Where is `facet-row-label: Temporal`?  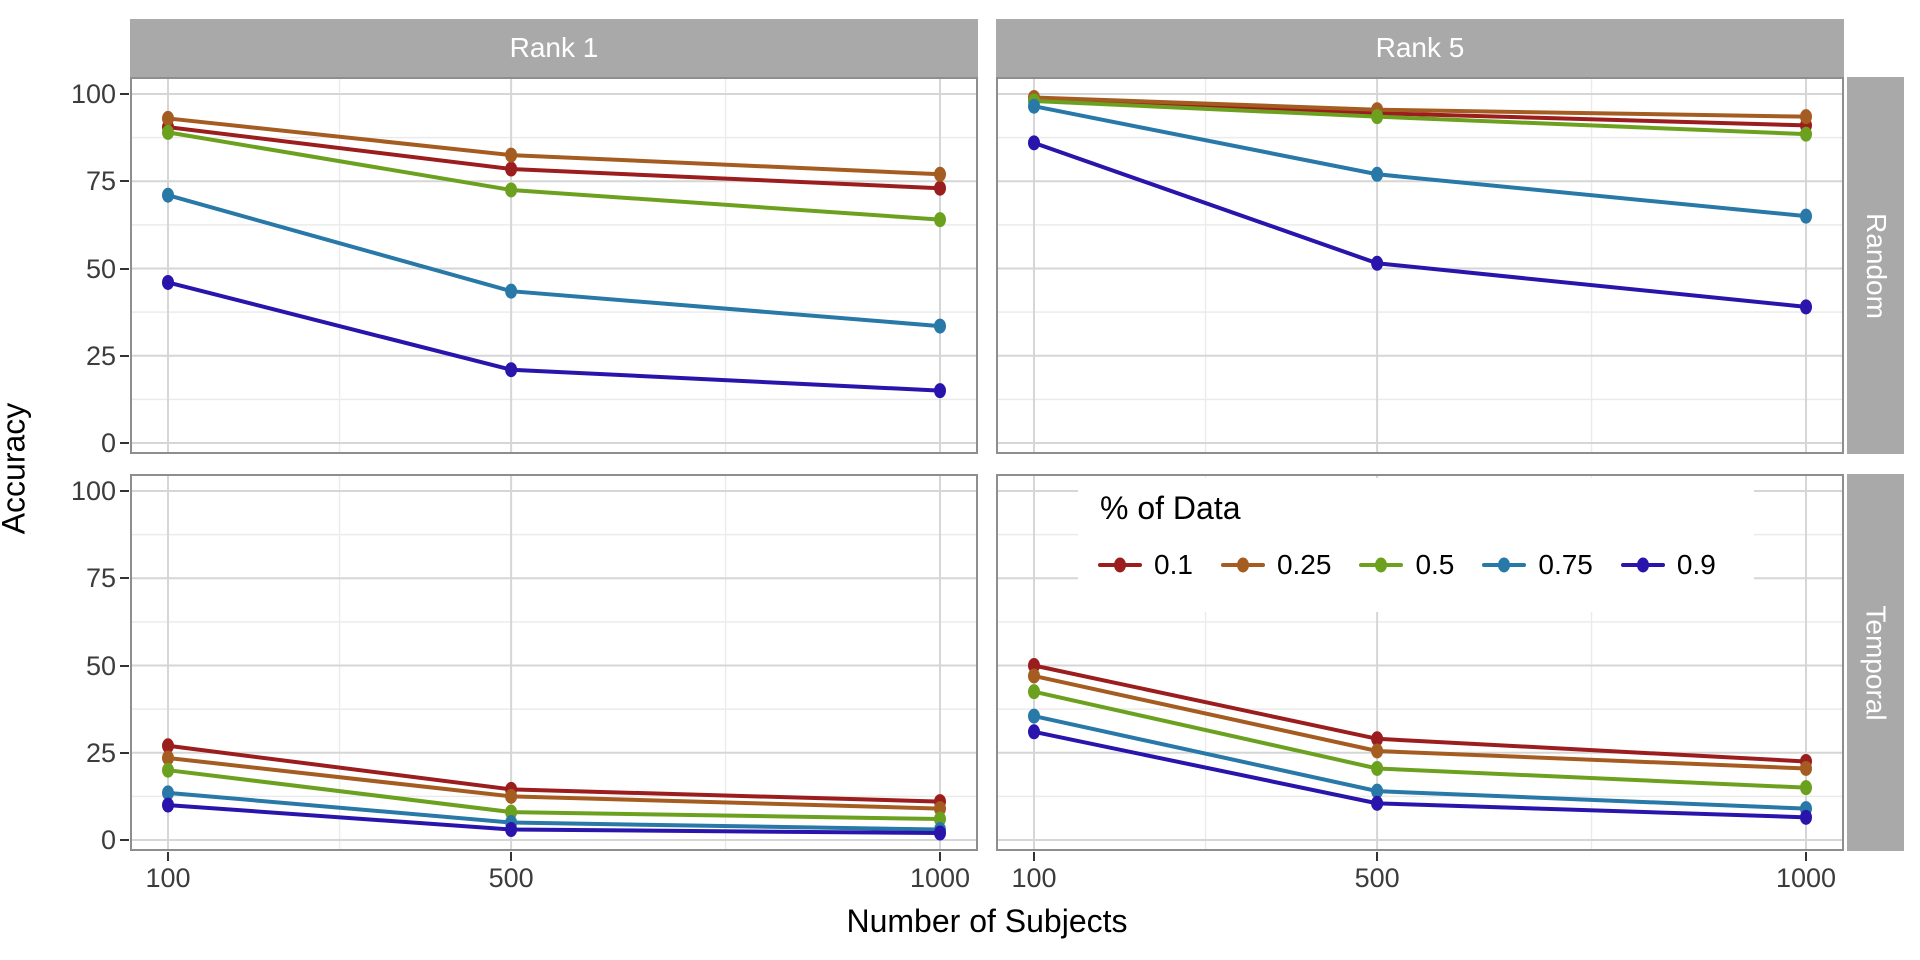
facet-row-label: Temporal is located at coordinates (1876, 662).